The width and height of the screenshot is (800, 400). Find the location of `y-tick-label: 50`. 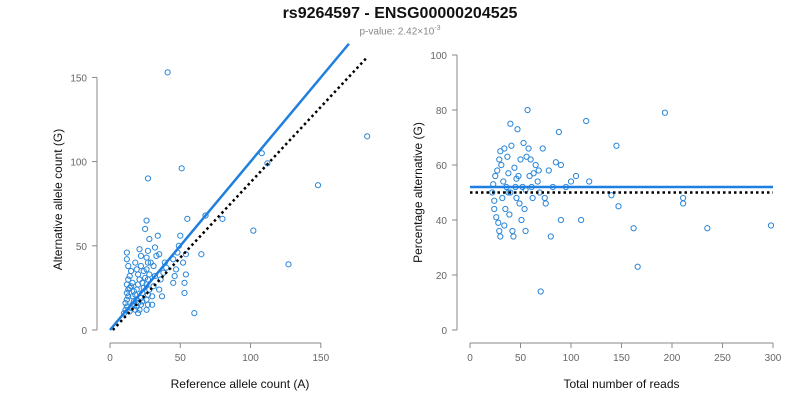

y-tick-label: 50 is located at coordinates (82, 247).